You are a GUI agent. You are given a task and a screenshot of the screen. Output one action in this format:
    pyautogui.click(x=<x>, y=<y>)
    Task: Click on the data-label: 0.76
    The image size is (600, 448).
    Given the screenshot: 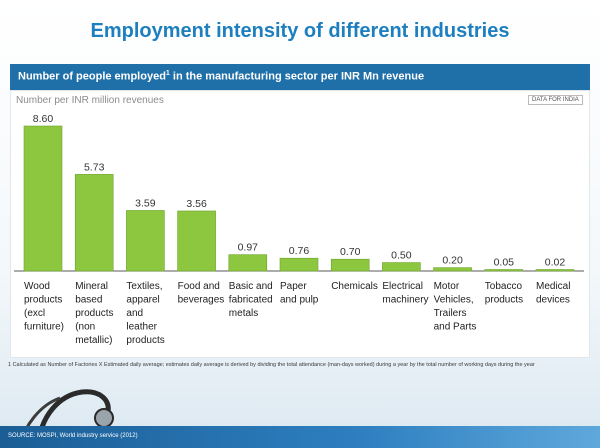 What is the action you would take?
    pyautogui.click(x=299, y=251)
    